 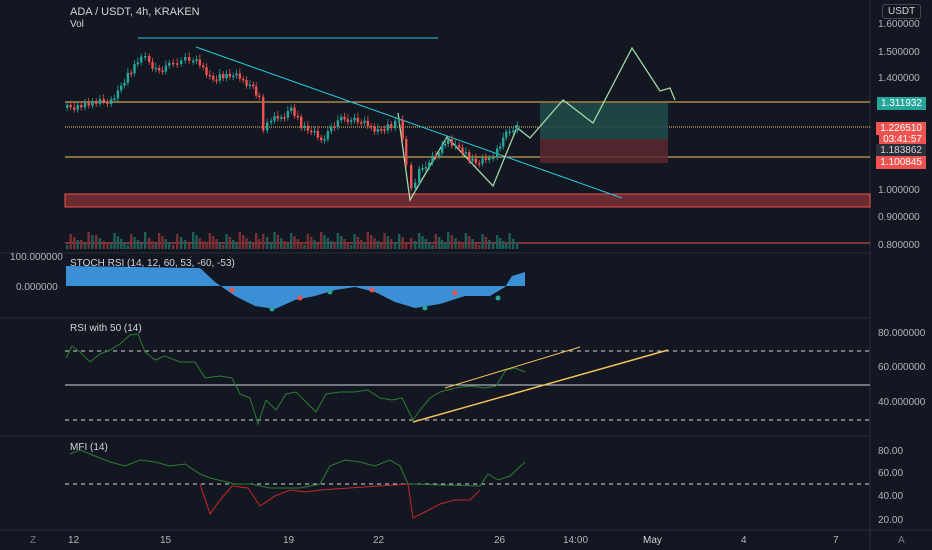 I want to click on stoch-title: STOCH RSI (14, 12, 60, 53, -60, -53), so click(x=152, y=263).